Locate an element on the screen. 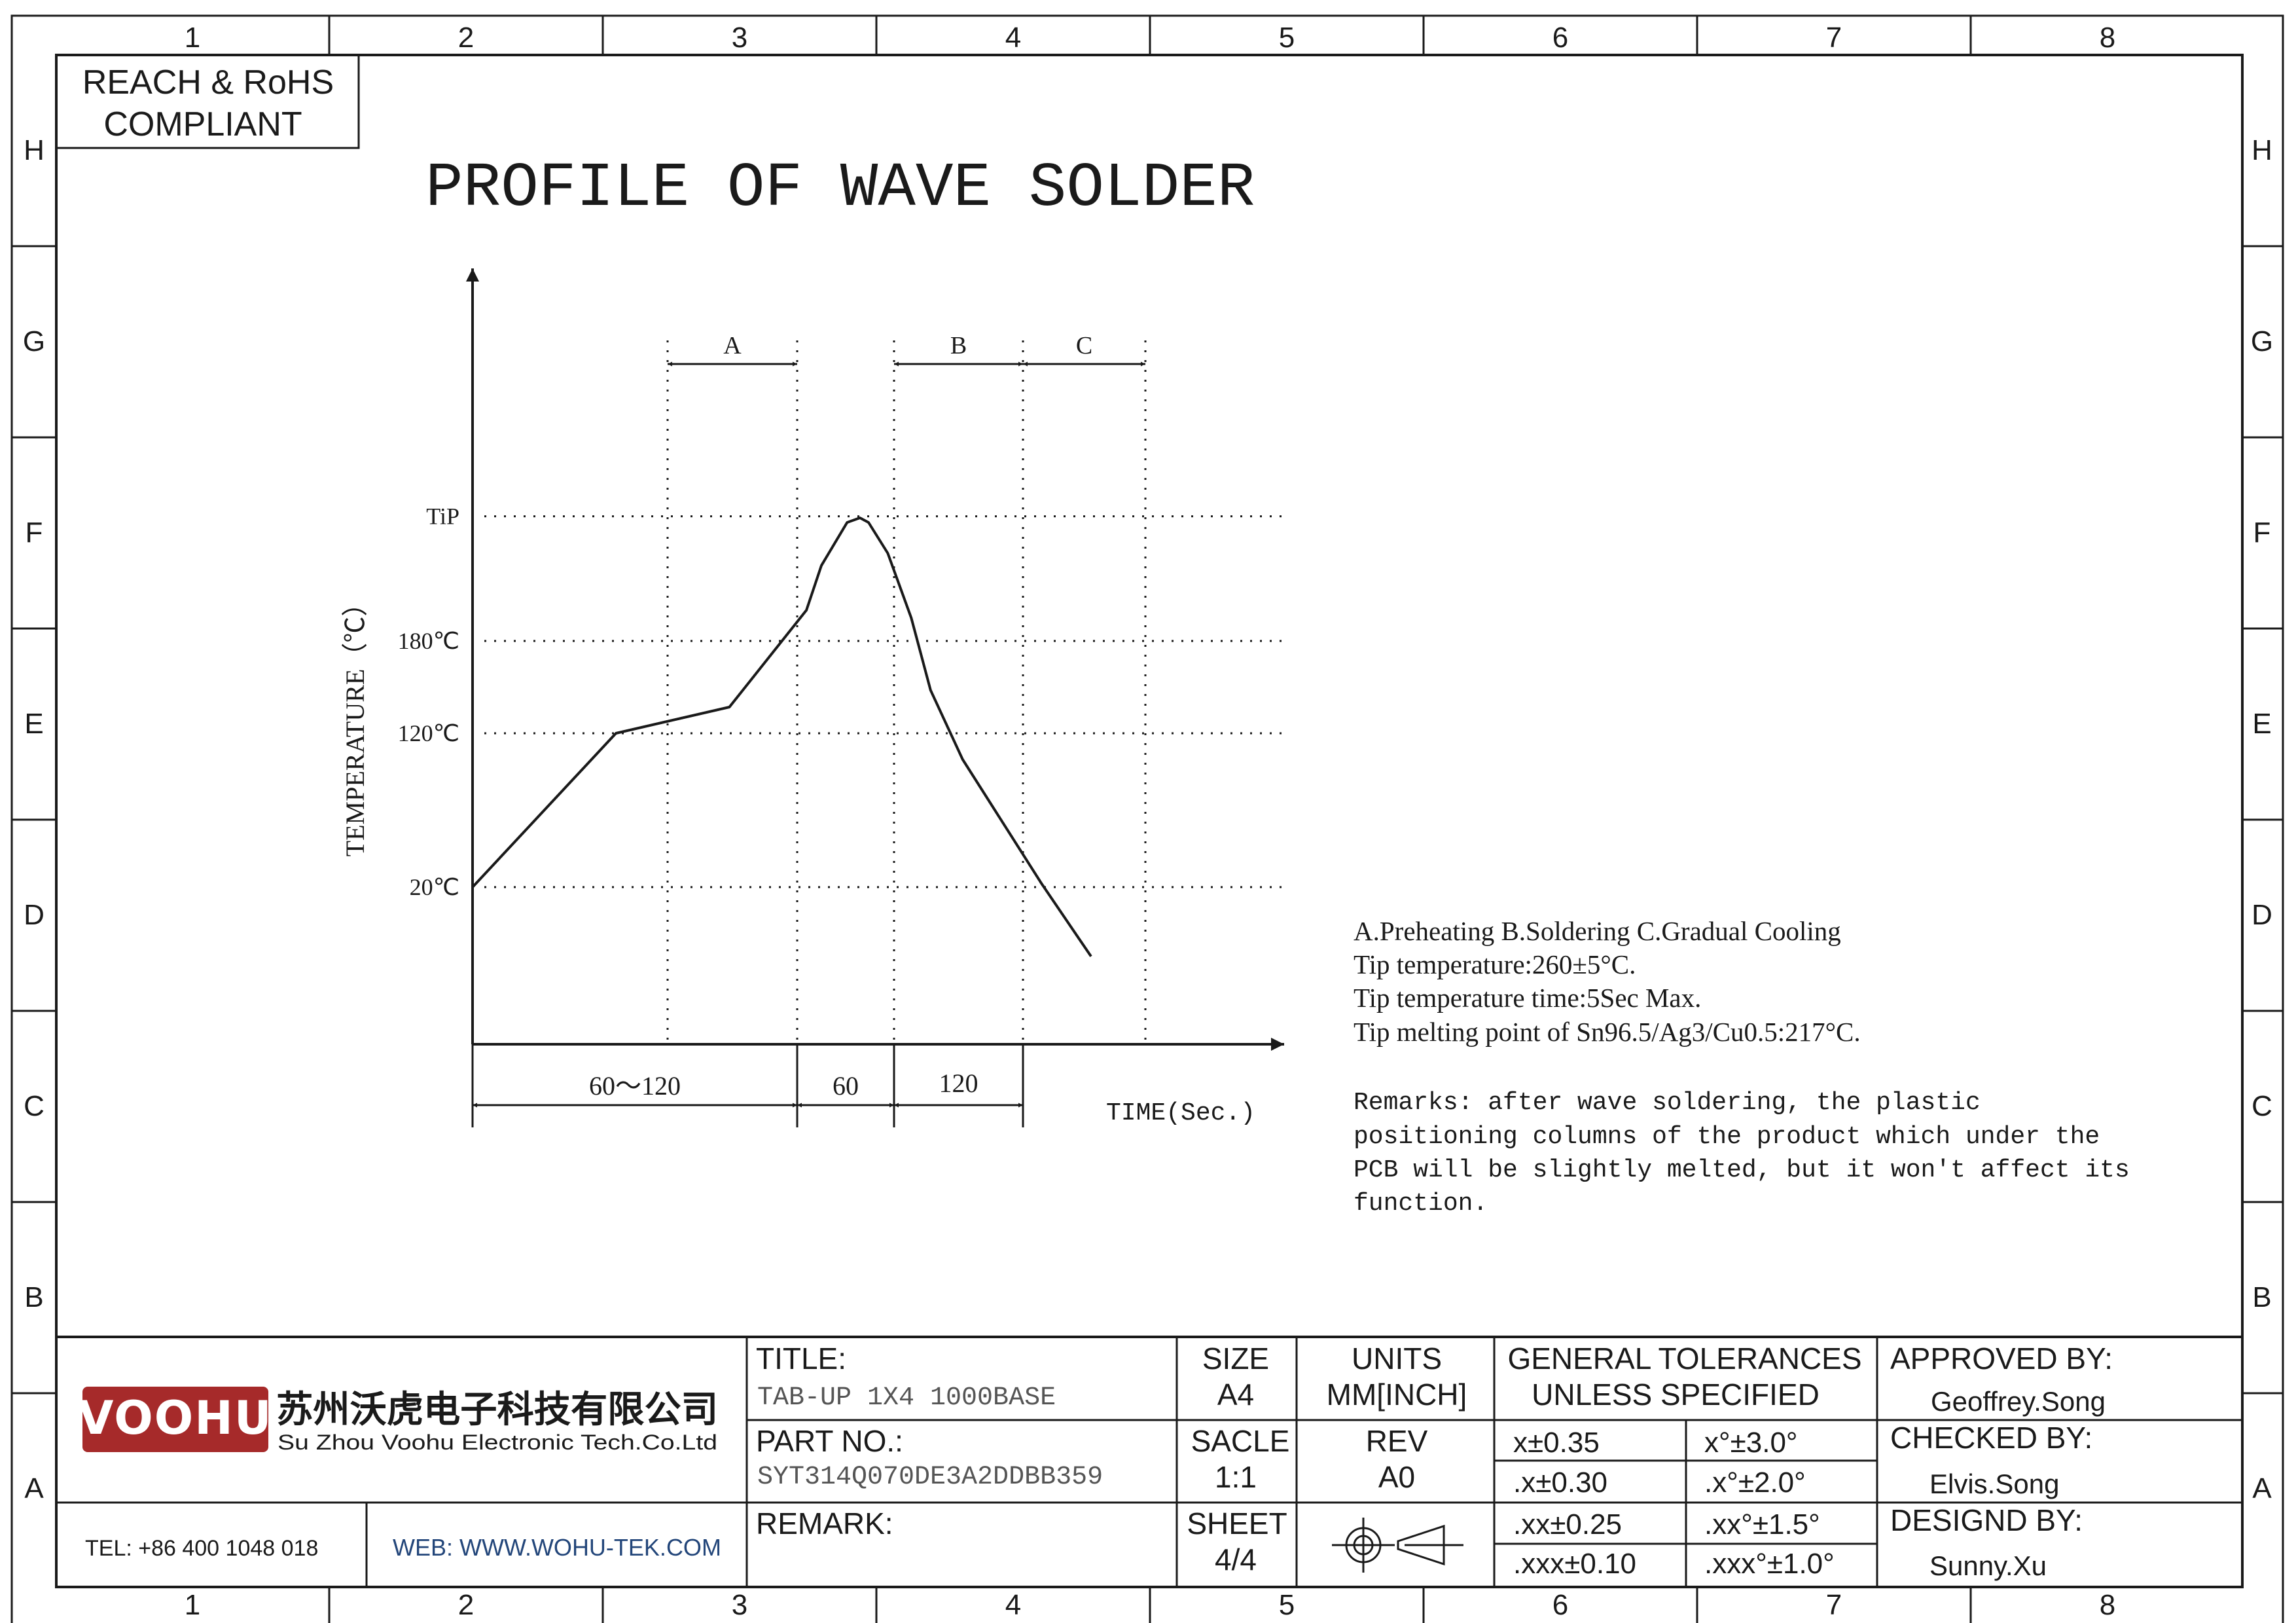 This screenshot has height=1623, width=2296. scale-label: SACLE is located at coordinates (1240, 1441).